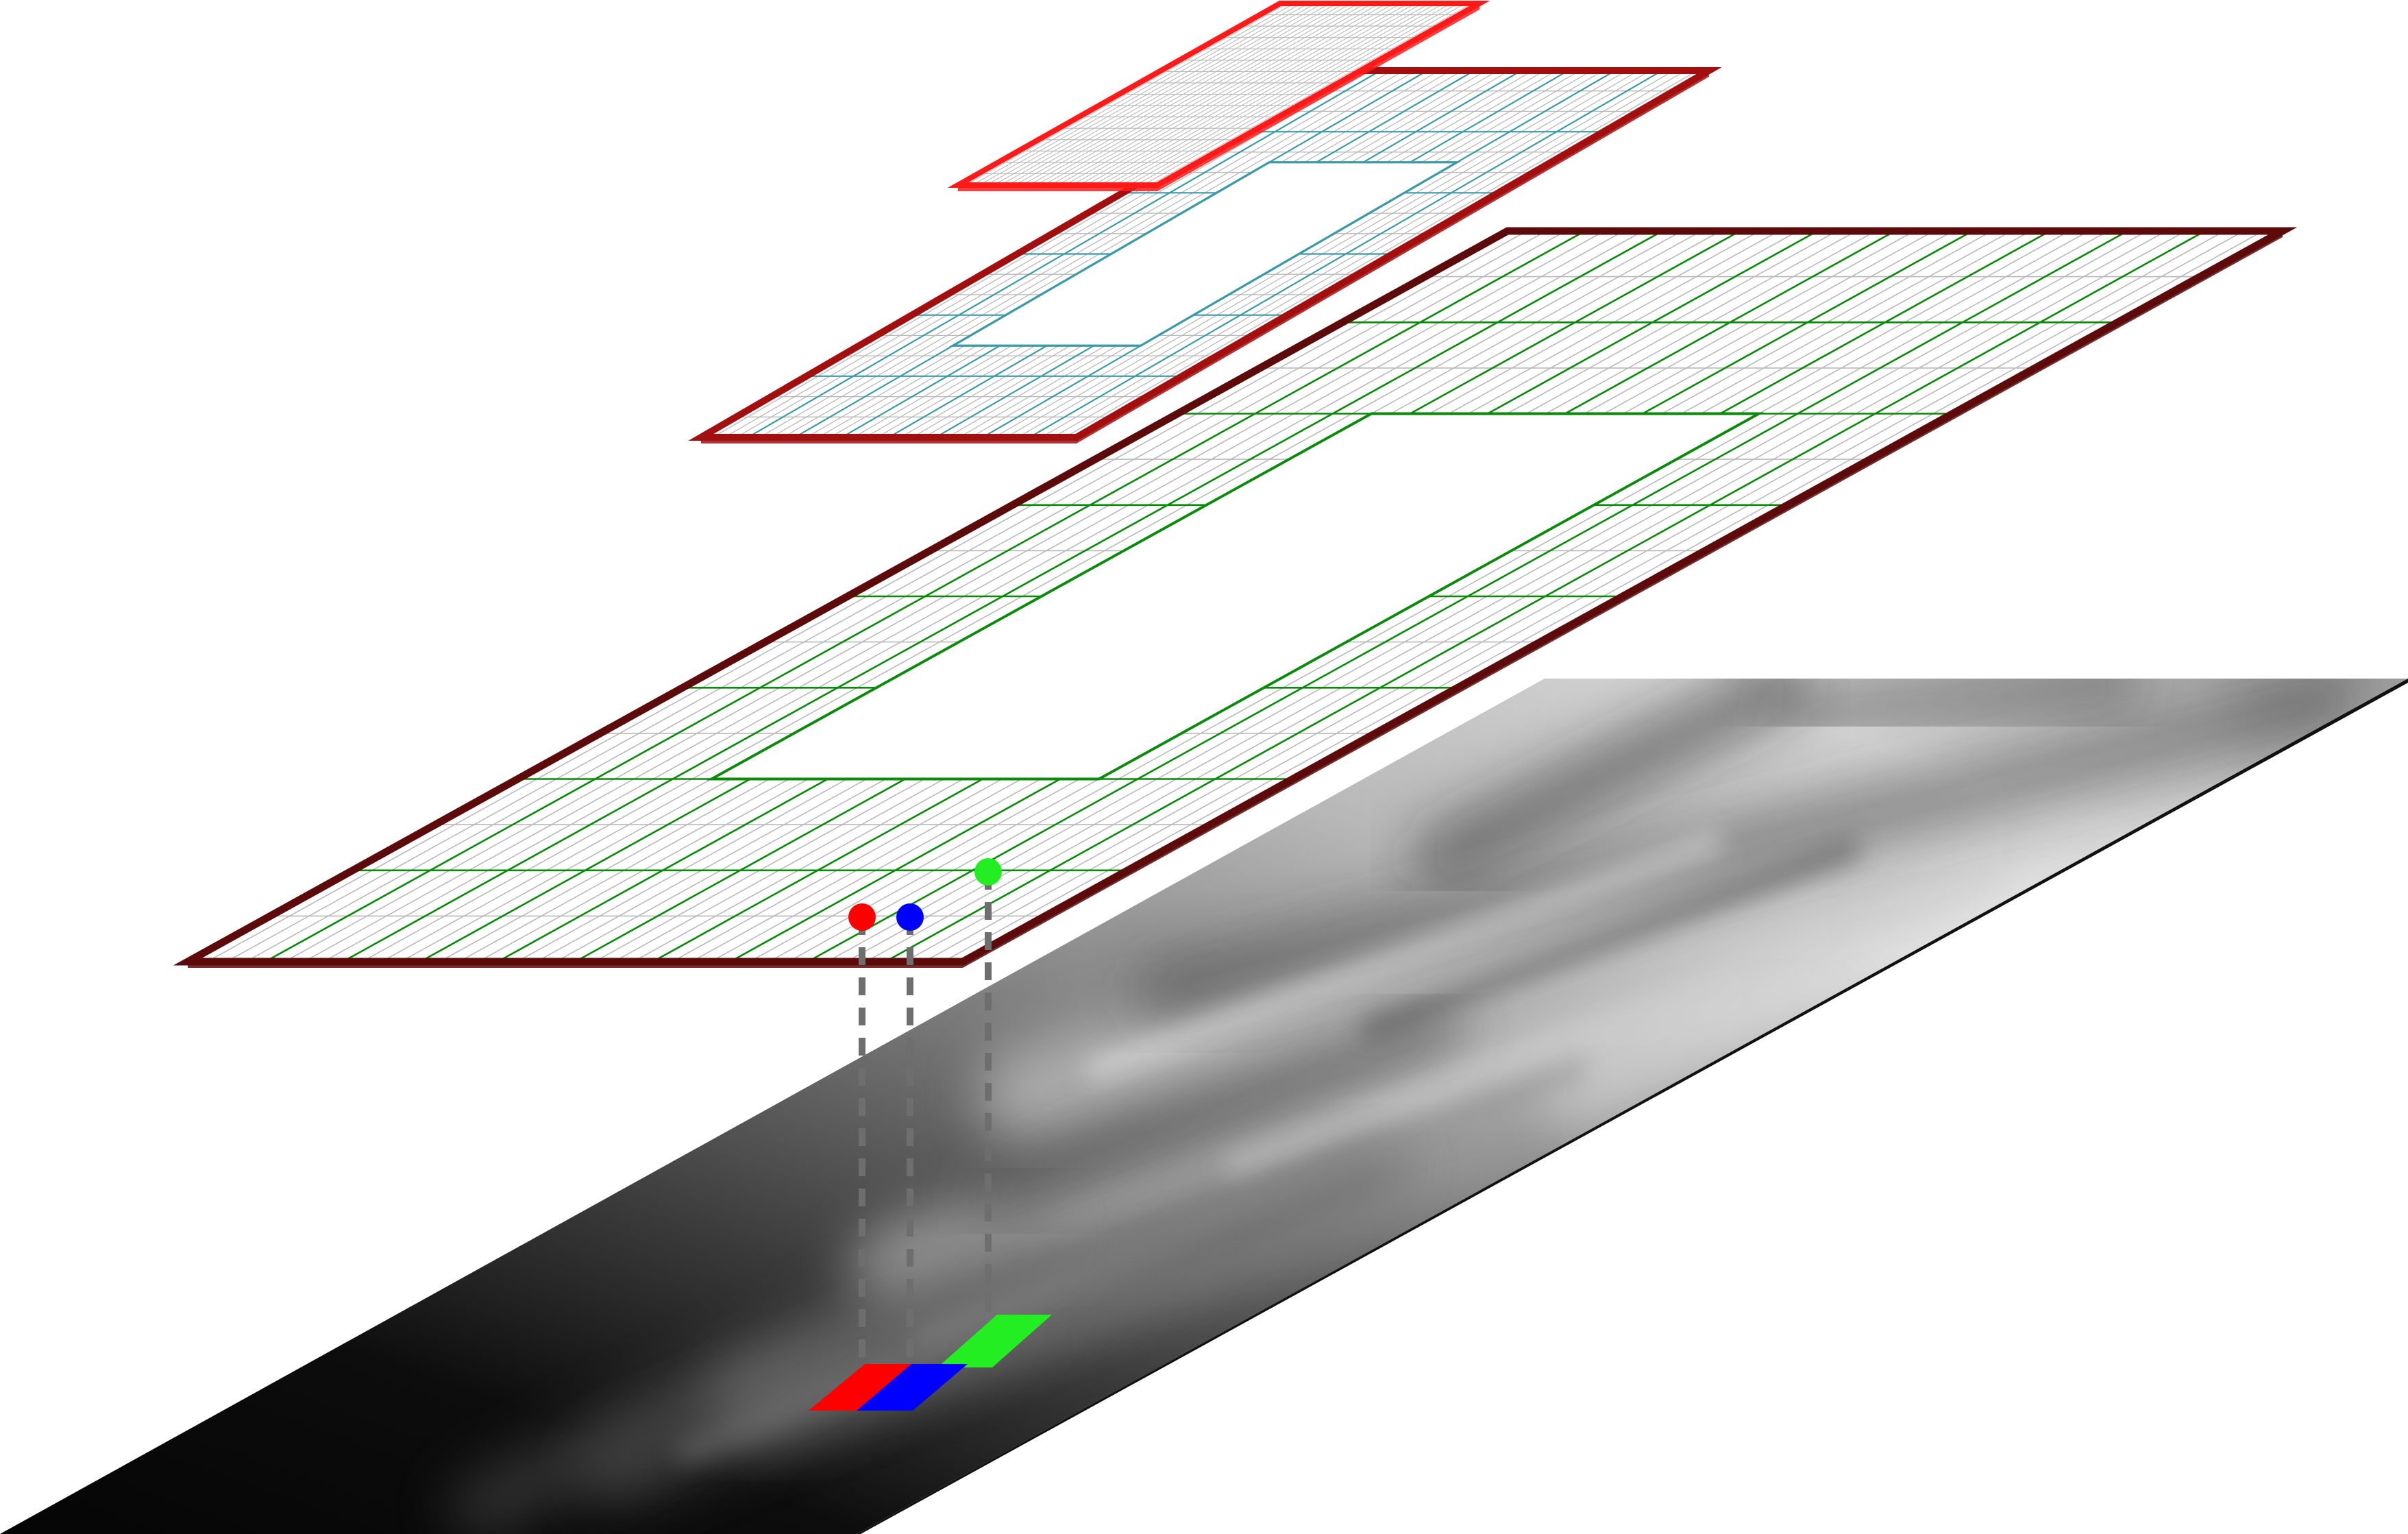 The image size is (2408, 1534). What do you see at coordinates (862, 917) in the screenshot?
I see `probe-red` at bounding box center [862, 917].